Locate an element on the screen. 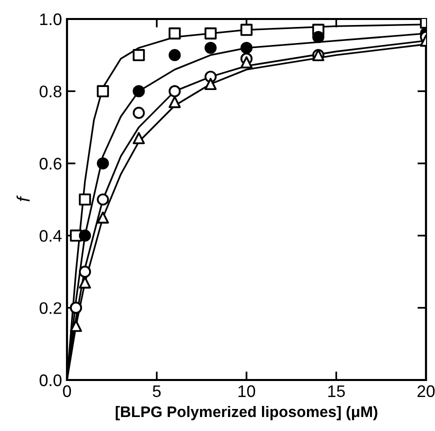  y-tick-label: 0.6 is located at coordinates (51, 164).